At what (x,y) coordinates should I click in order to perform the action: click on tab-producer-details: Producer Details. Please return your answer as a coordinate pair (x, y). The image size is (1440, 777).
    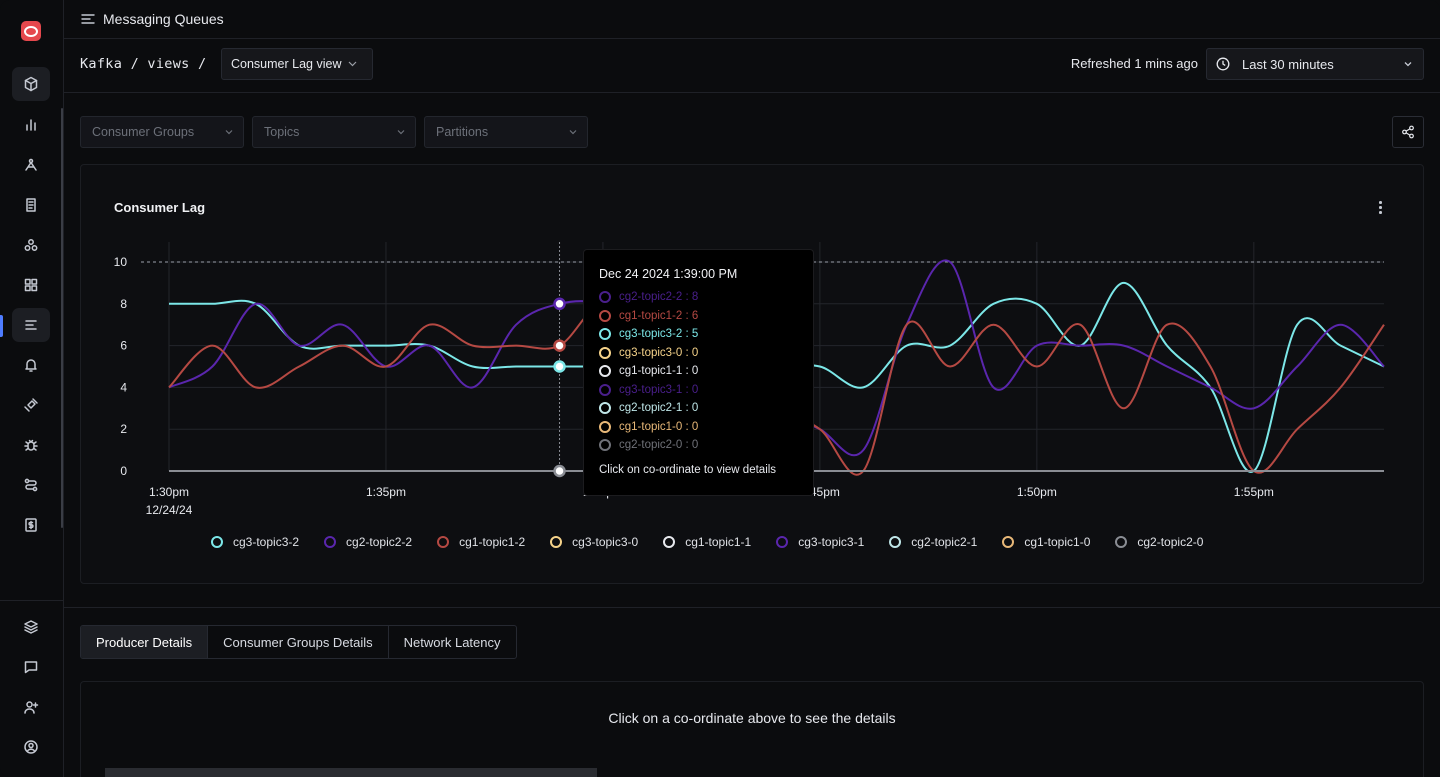
    Looking at the image, I should click on (145, 642).